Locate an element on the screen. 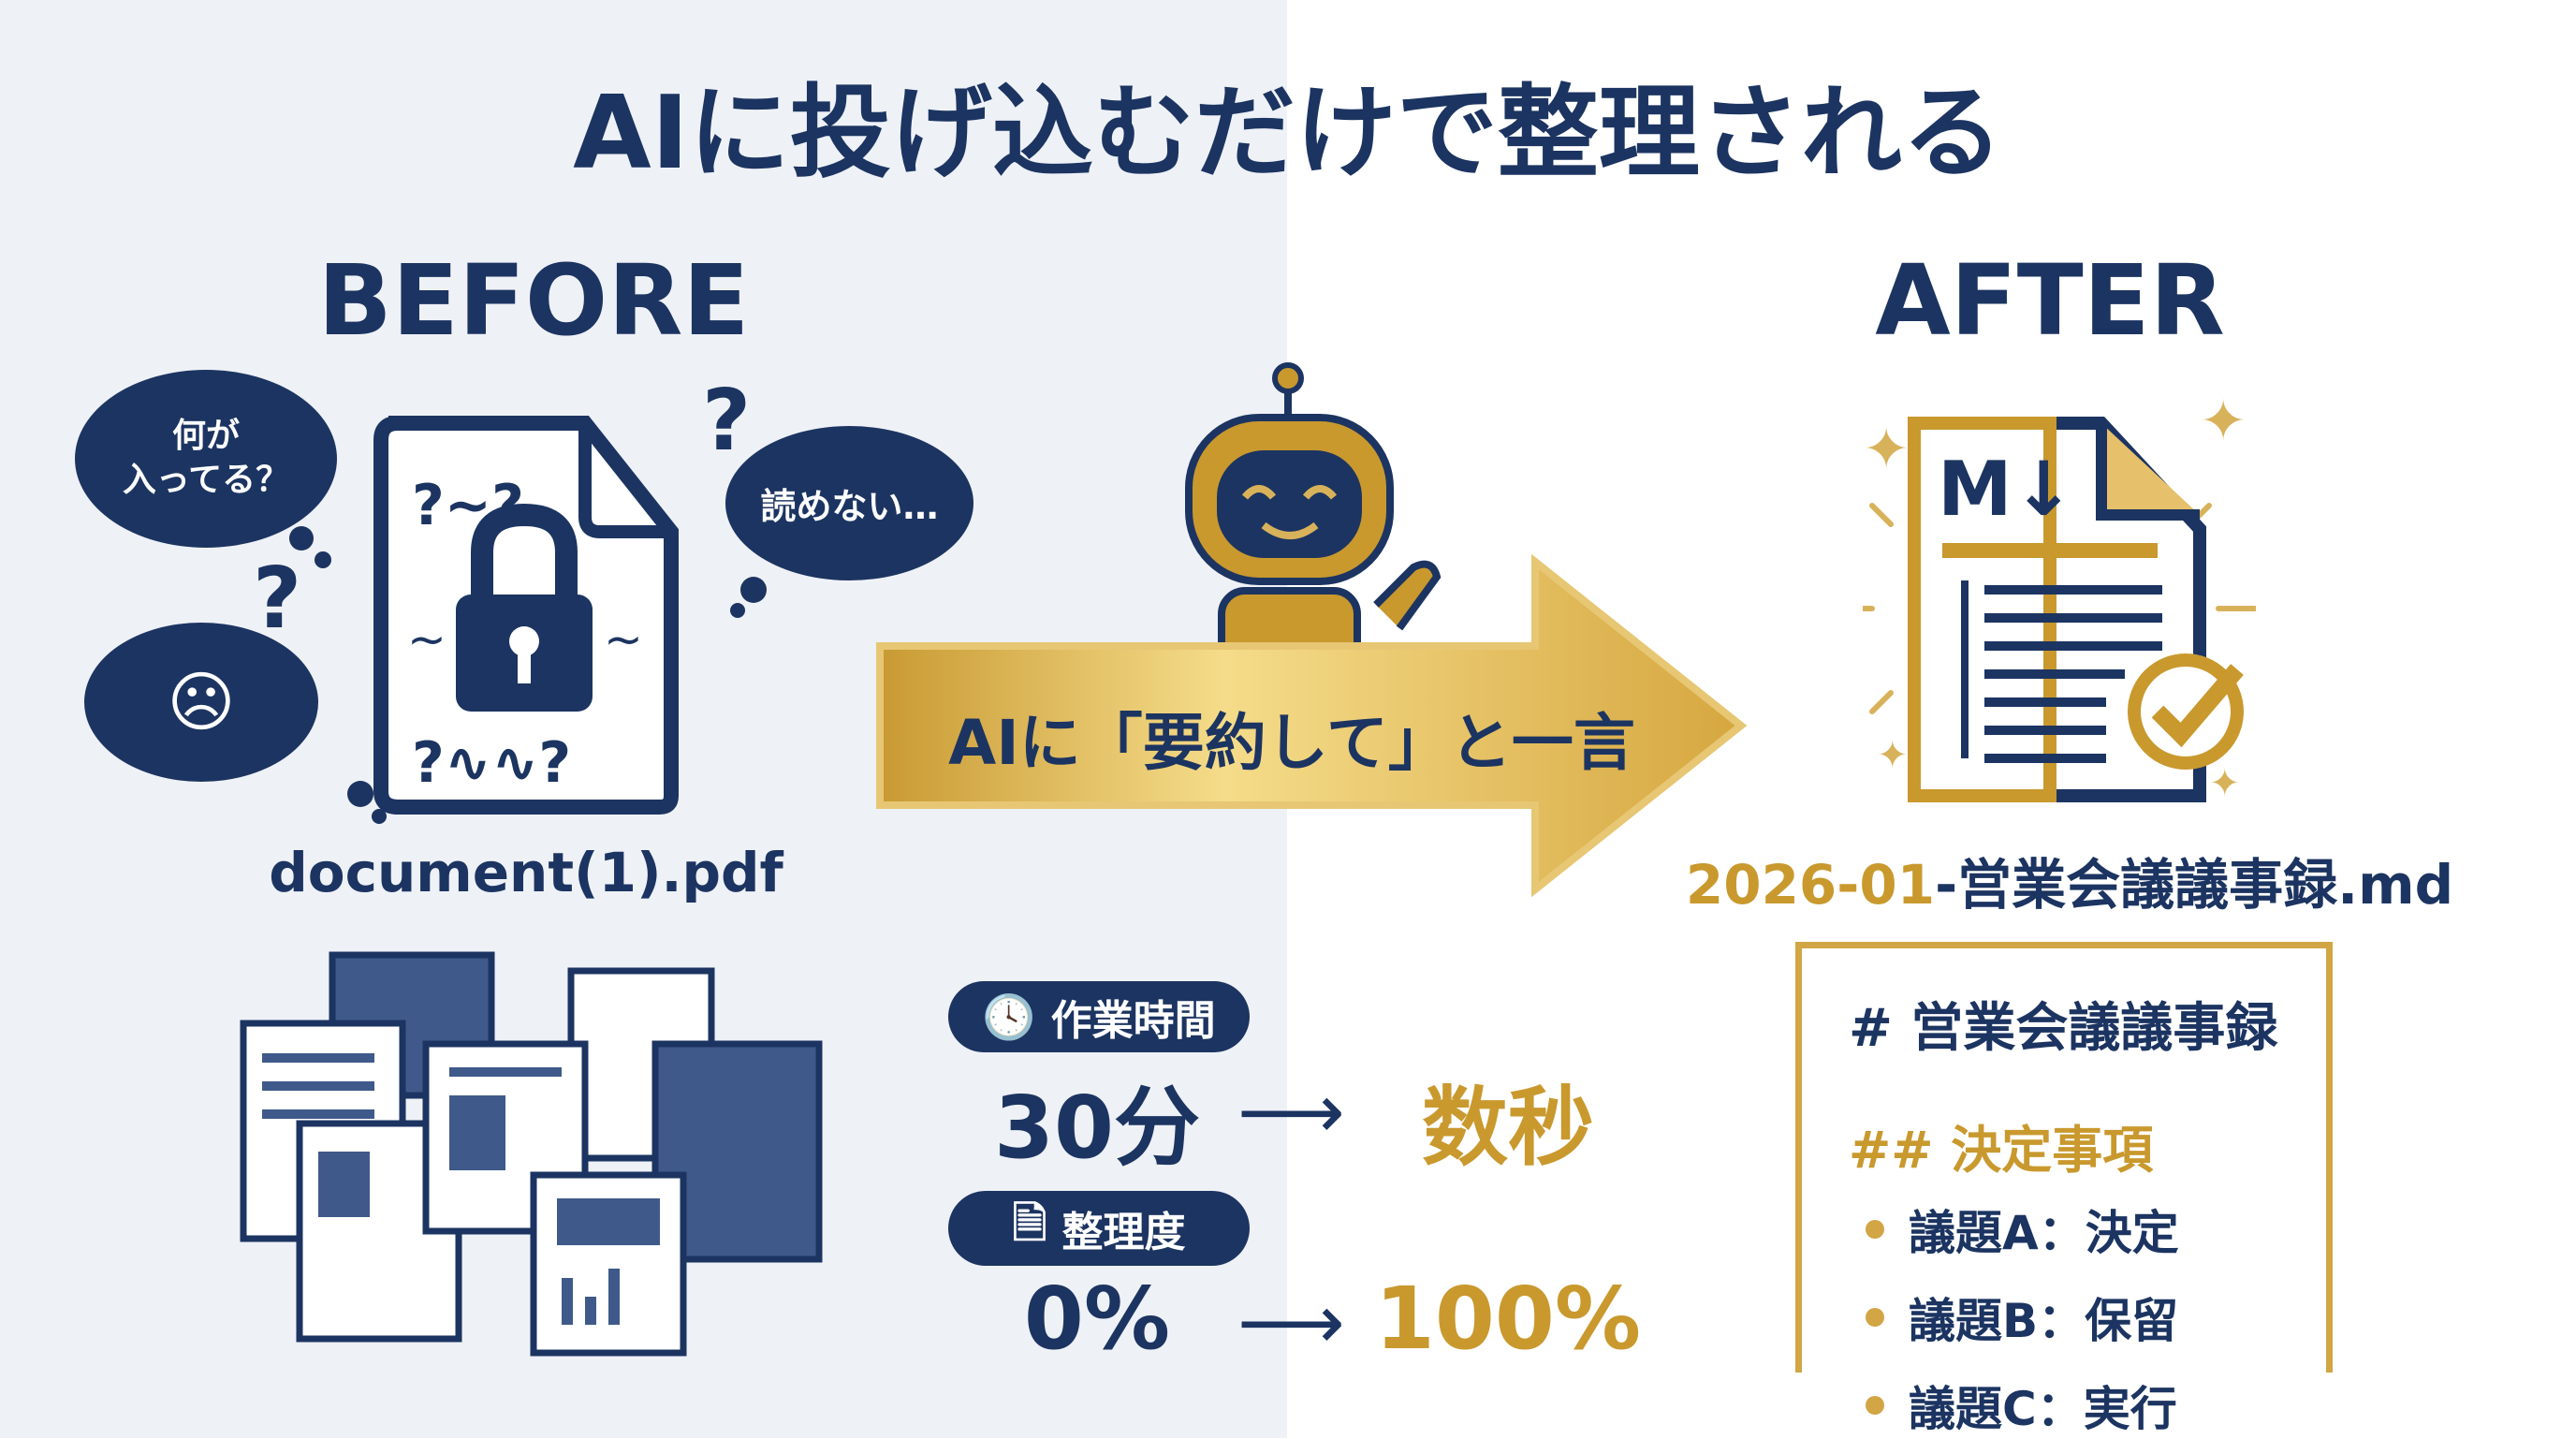 Image resolution: width=2576 pixels, height=1439 pixels. locked-document-icon: ?~? ?∿∿? ~ ~ is located at coordinates (526, 615).